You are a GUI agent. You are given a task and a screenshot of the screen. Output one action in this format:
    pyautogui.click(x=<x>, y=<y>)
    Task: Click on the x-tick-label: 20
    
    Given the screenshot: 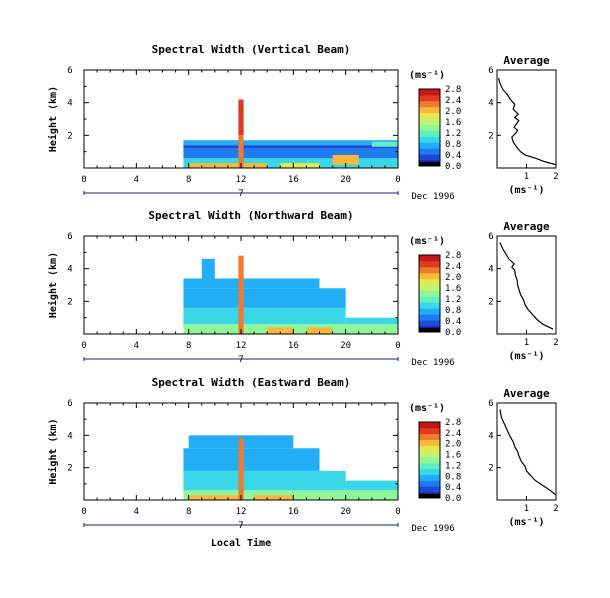 What is the action you would take?
    pyautogui.click(x=345, y=346)
    